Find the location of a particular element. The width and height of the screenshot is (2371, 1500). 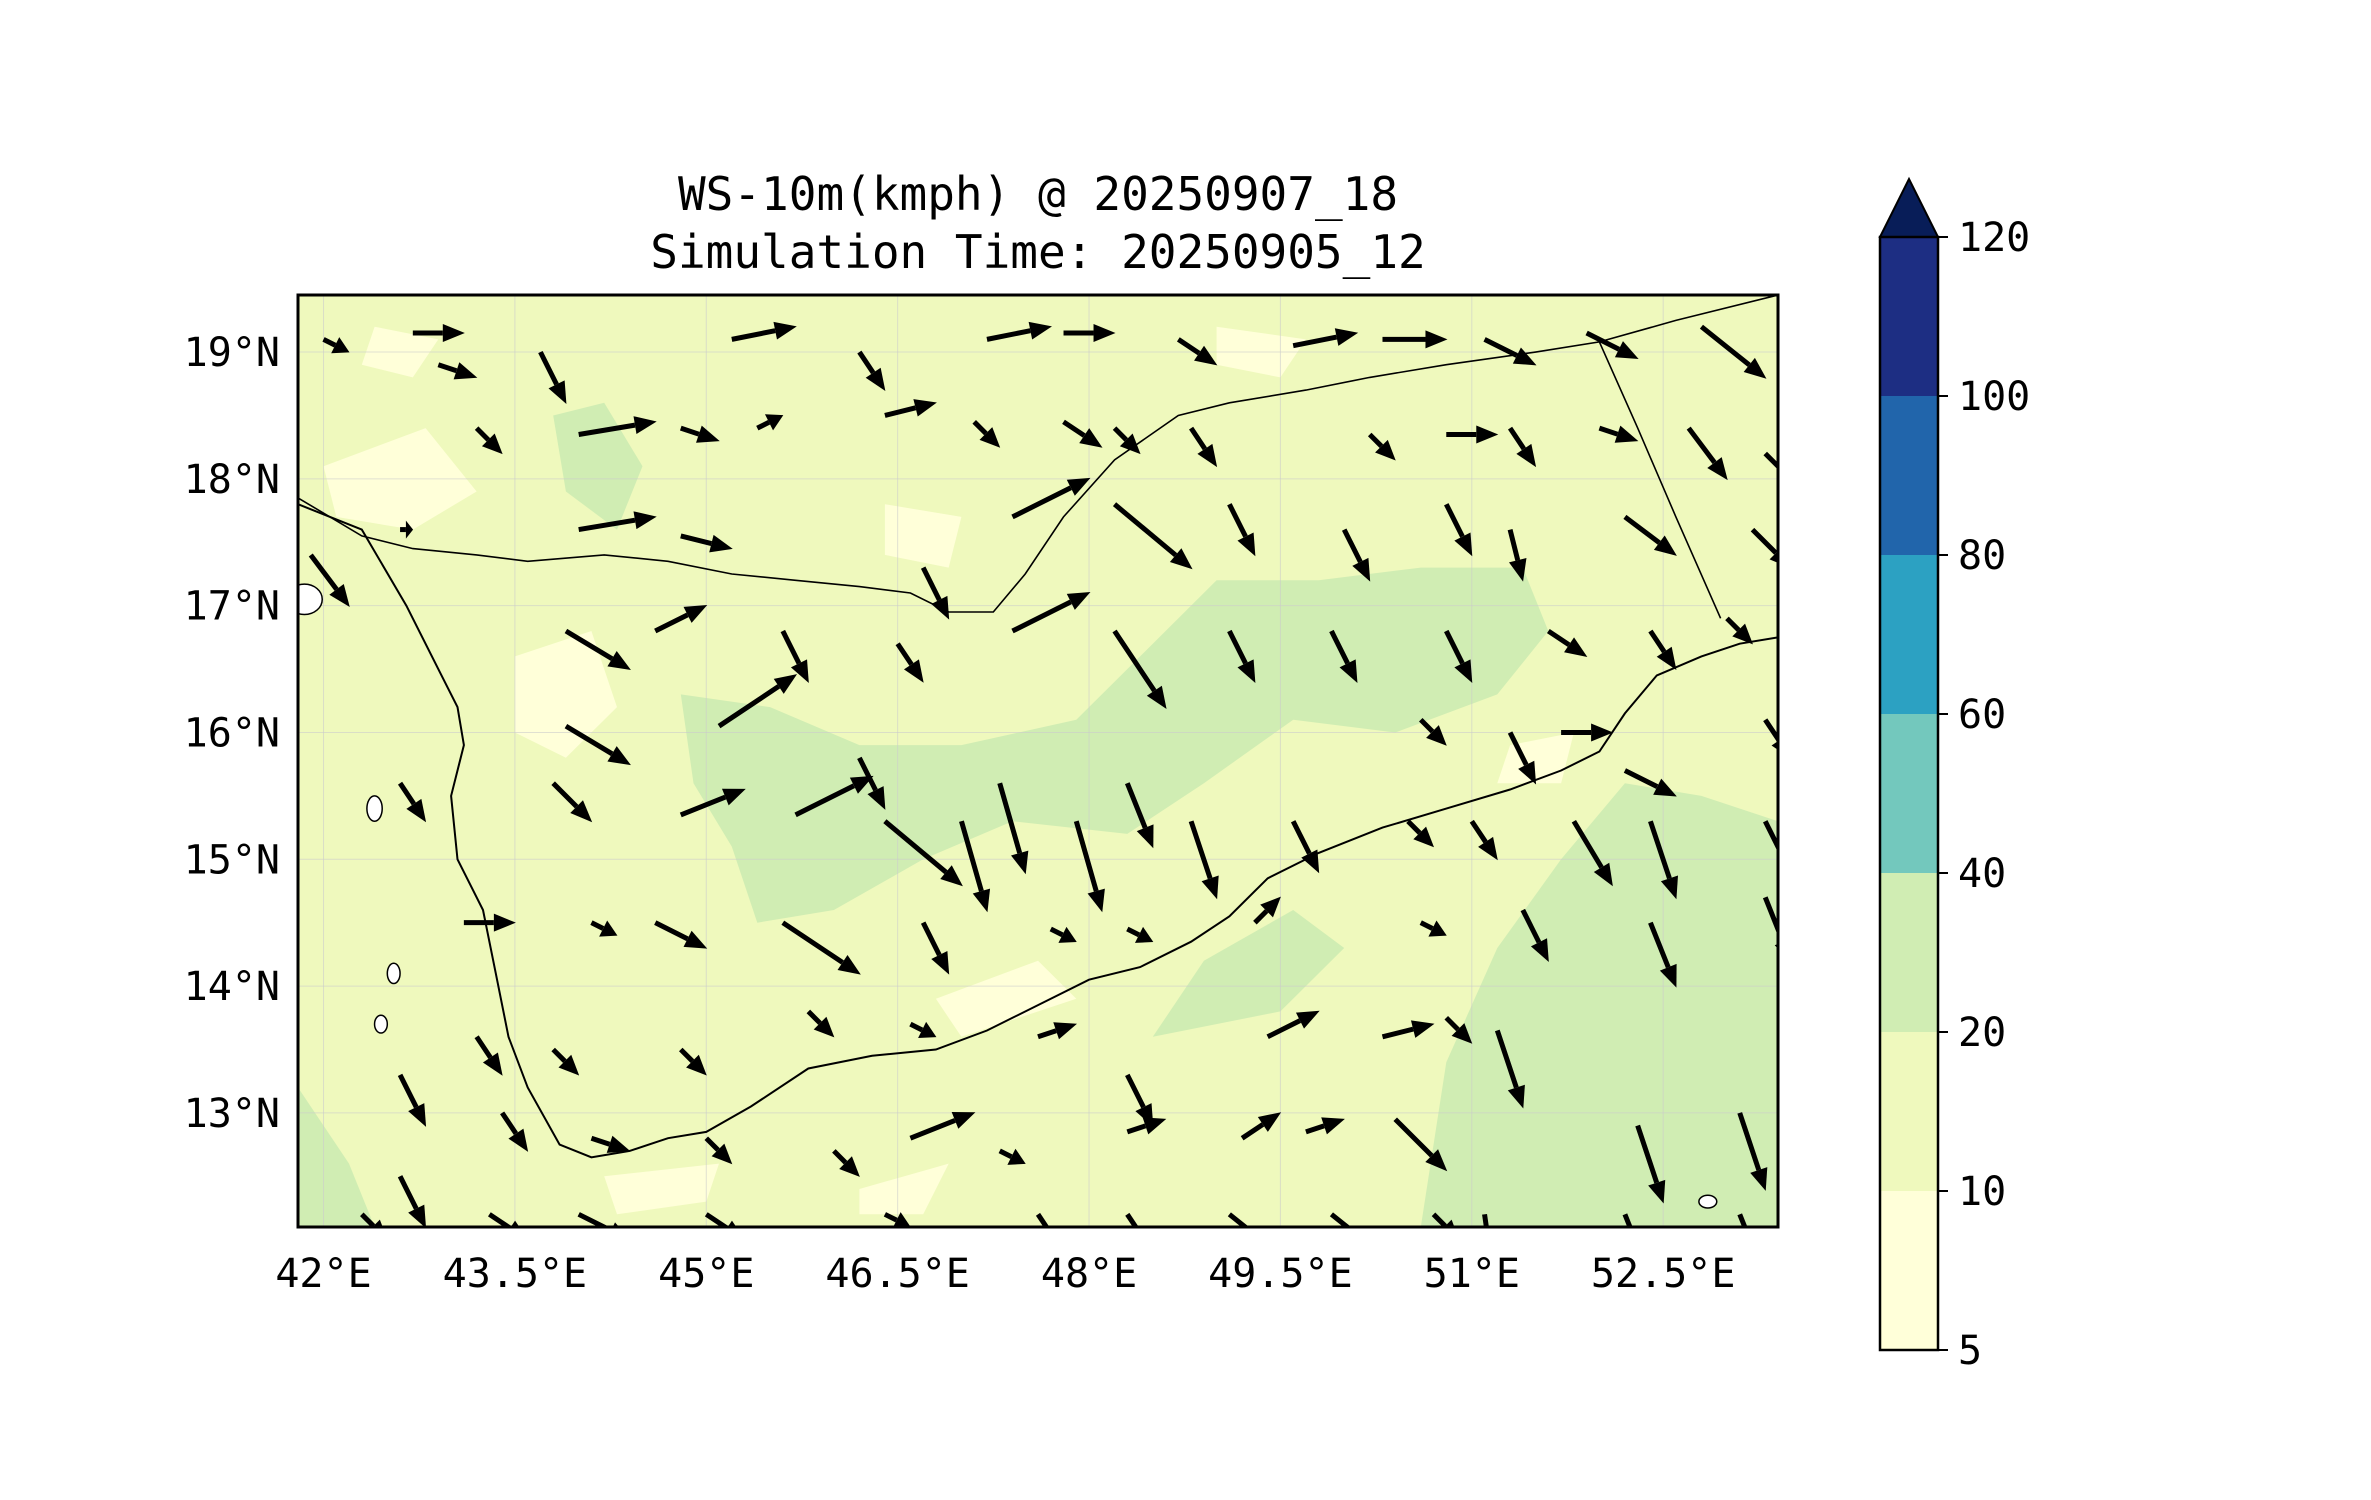

lon-tick-label: 48°E is located at coordinates (1089, 1274).